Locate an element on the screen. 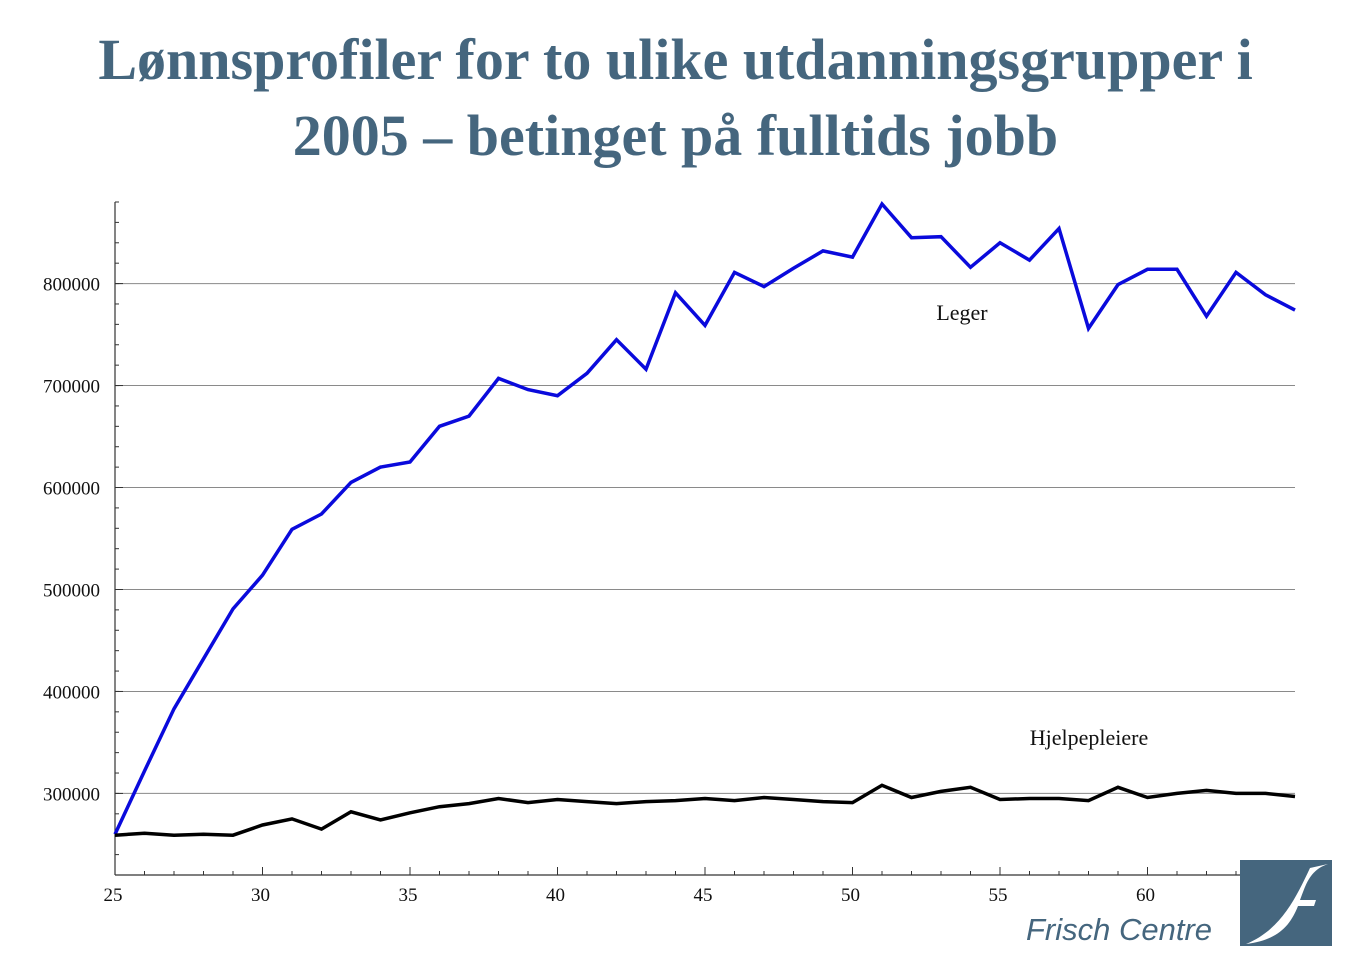  y-tick-label: 800000 is located at coordinates (71, 285).